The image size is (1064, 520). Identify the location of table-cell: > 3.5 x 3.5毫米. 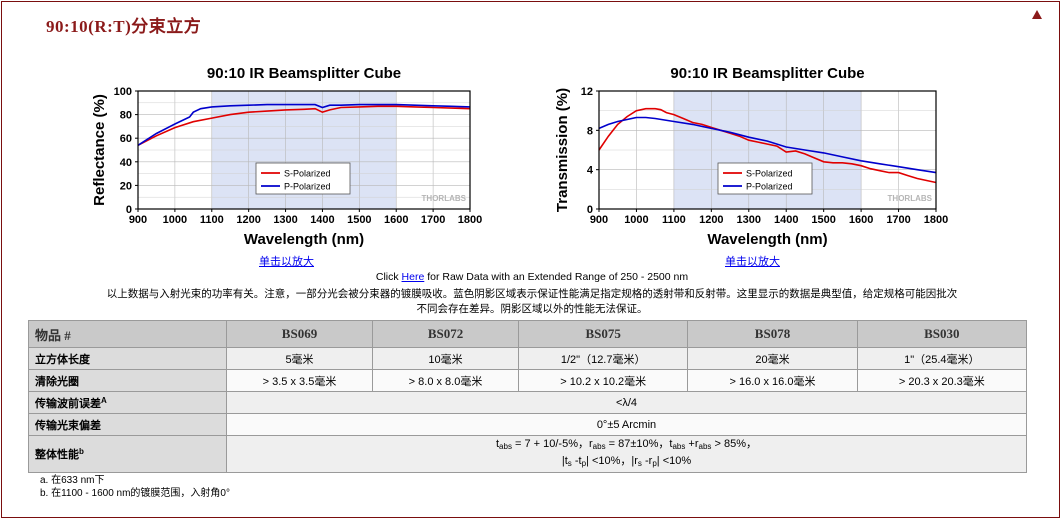
(299, 380).